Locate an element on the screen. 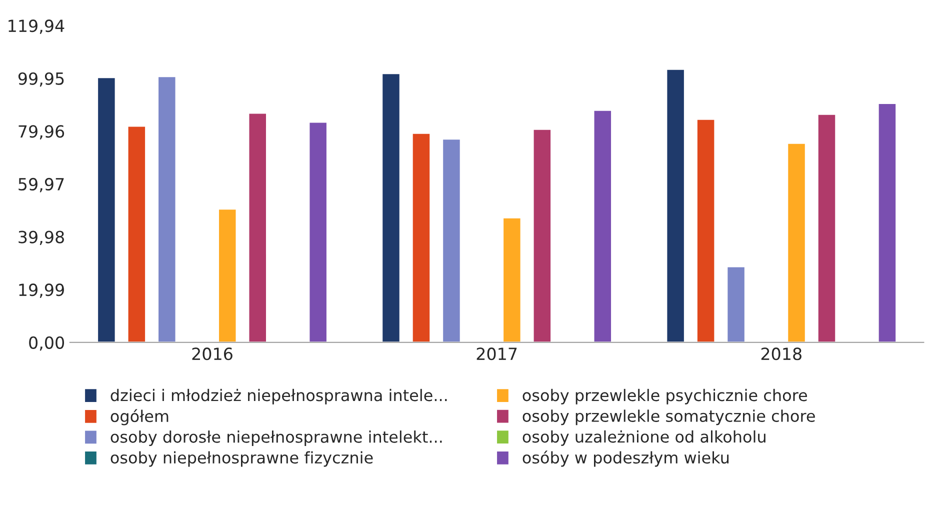 The image size is (933, 511). x-tick-label: 2017 is located at coordinates (496, 354).